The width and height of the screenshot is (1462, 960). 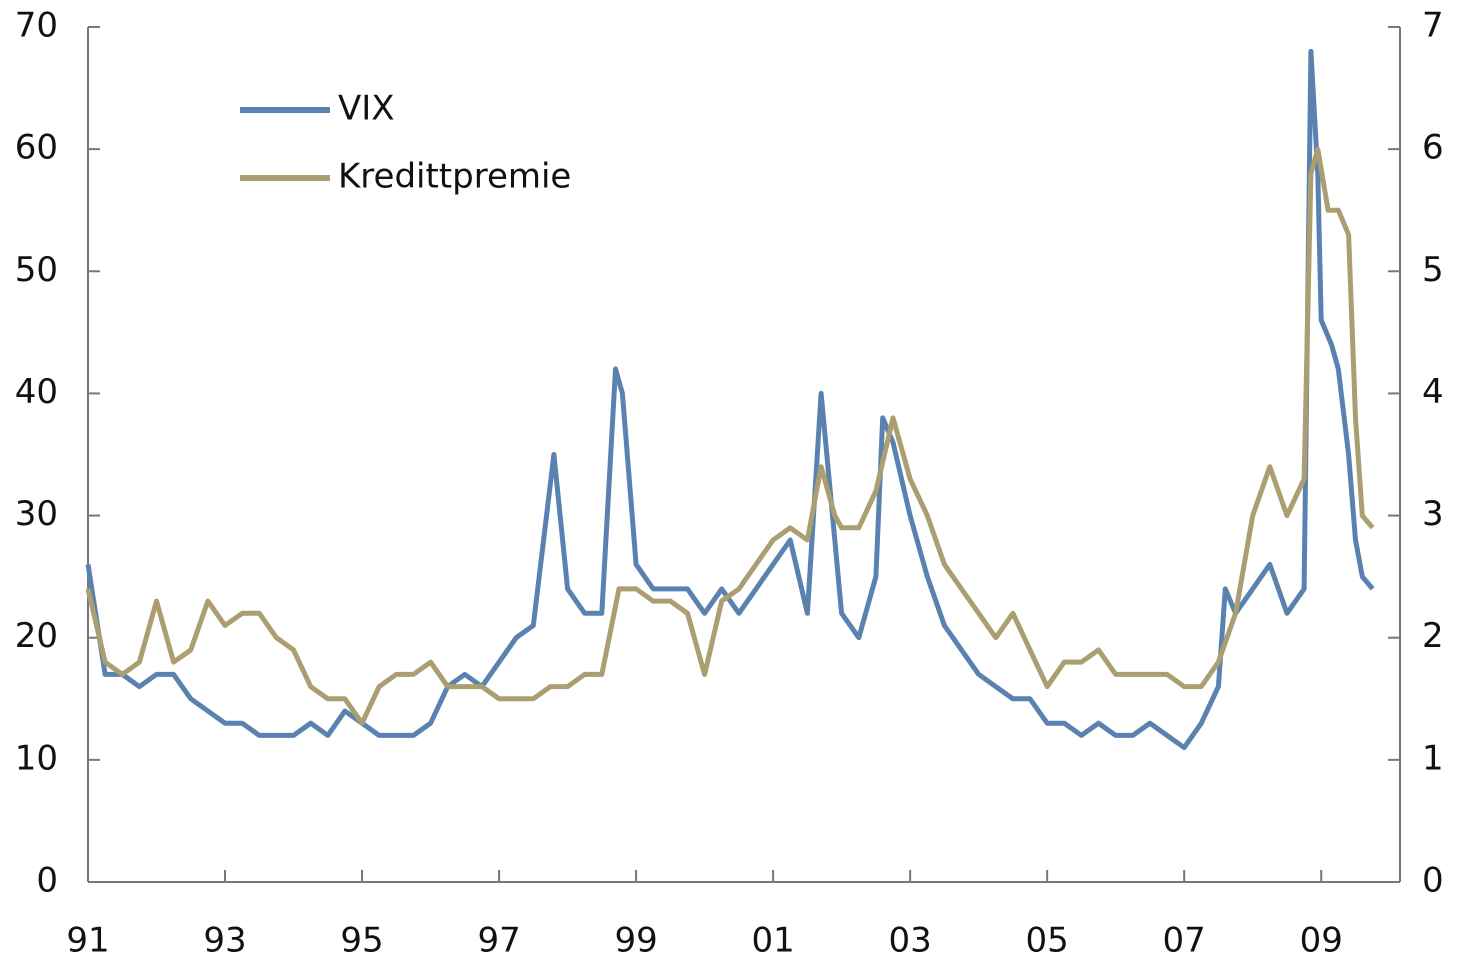 What do you see at coordinates (1433, 270) in the screenshot?
I see `y2-tick-label: 5` at bounding box center [1433, 270].